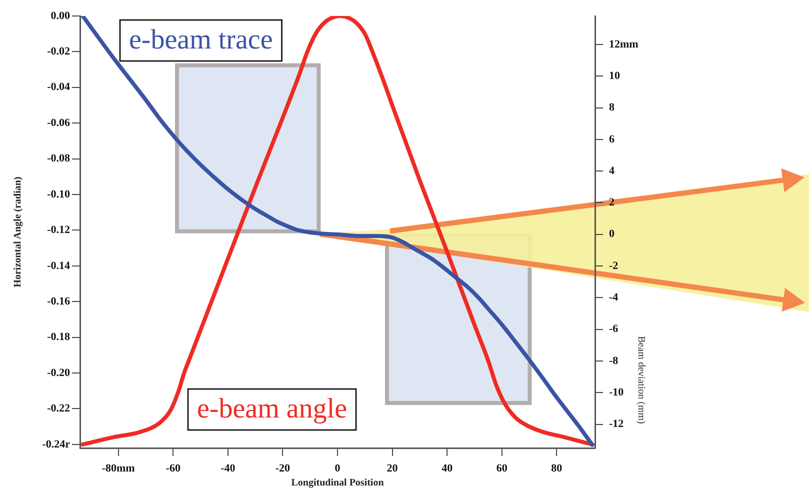  I want to click on x-tick-label: -80mm, so click(118, 468).